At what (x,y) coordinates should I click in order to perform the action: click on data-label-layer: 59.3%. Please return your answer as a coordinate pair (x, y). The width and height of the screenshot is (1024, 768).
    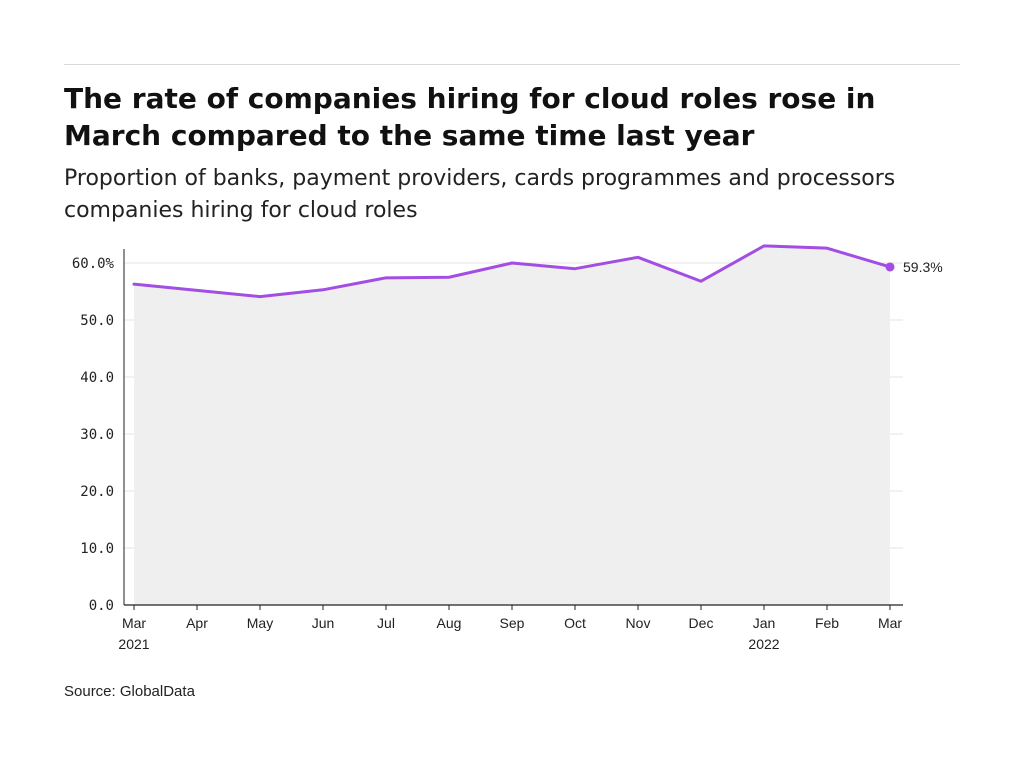
    Looking at the image, I should click on (923, 267).